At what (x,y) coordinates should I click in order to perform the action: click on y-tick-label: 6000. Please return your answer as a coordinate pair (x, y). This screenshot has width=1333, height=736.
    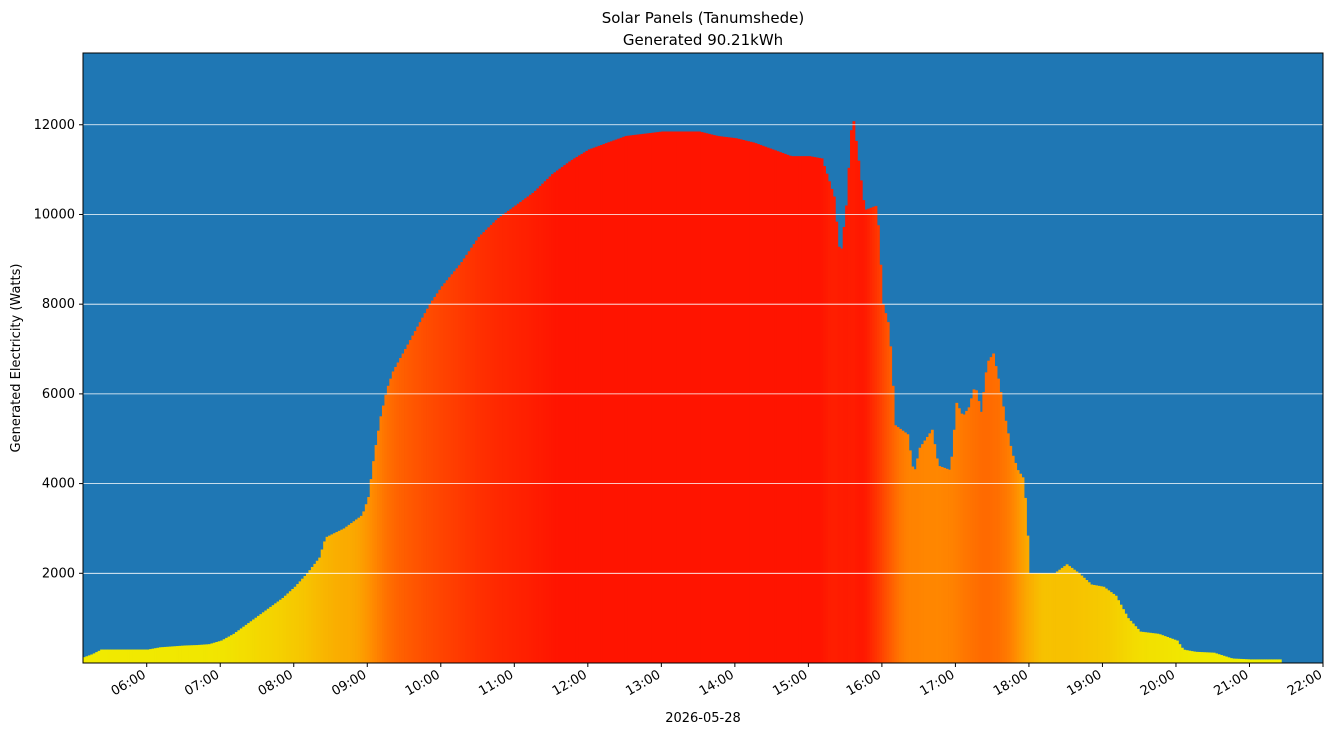
    Looking at the image, I should click on (58, 394).